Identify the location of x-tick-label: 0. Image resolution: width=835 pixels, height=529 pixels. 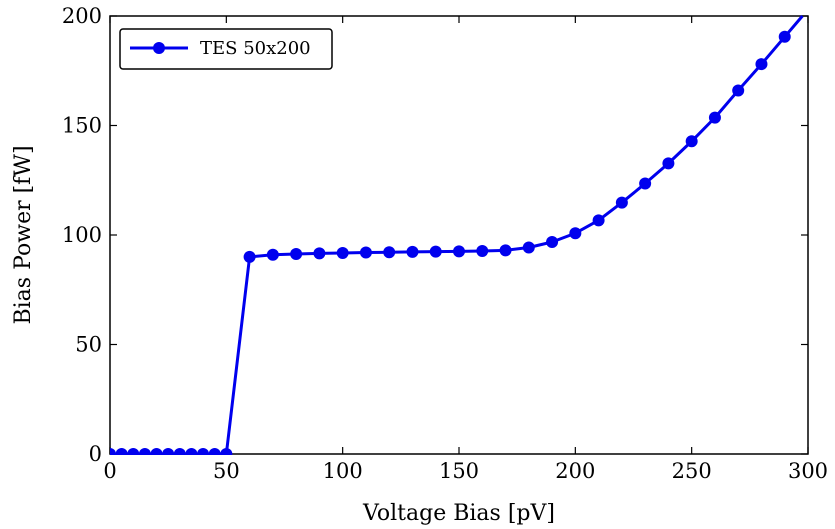
(109, 471).